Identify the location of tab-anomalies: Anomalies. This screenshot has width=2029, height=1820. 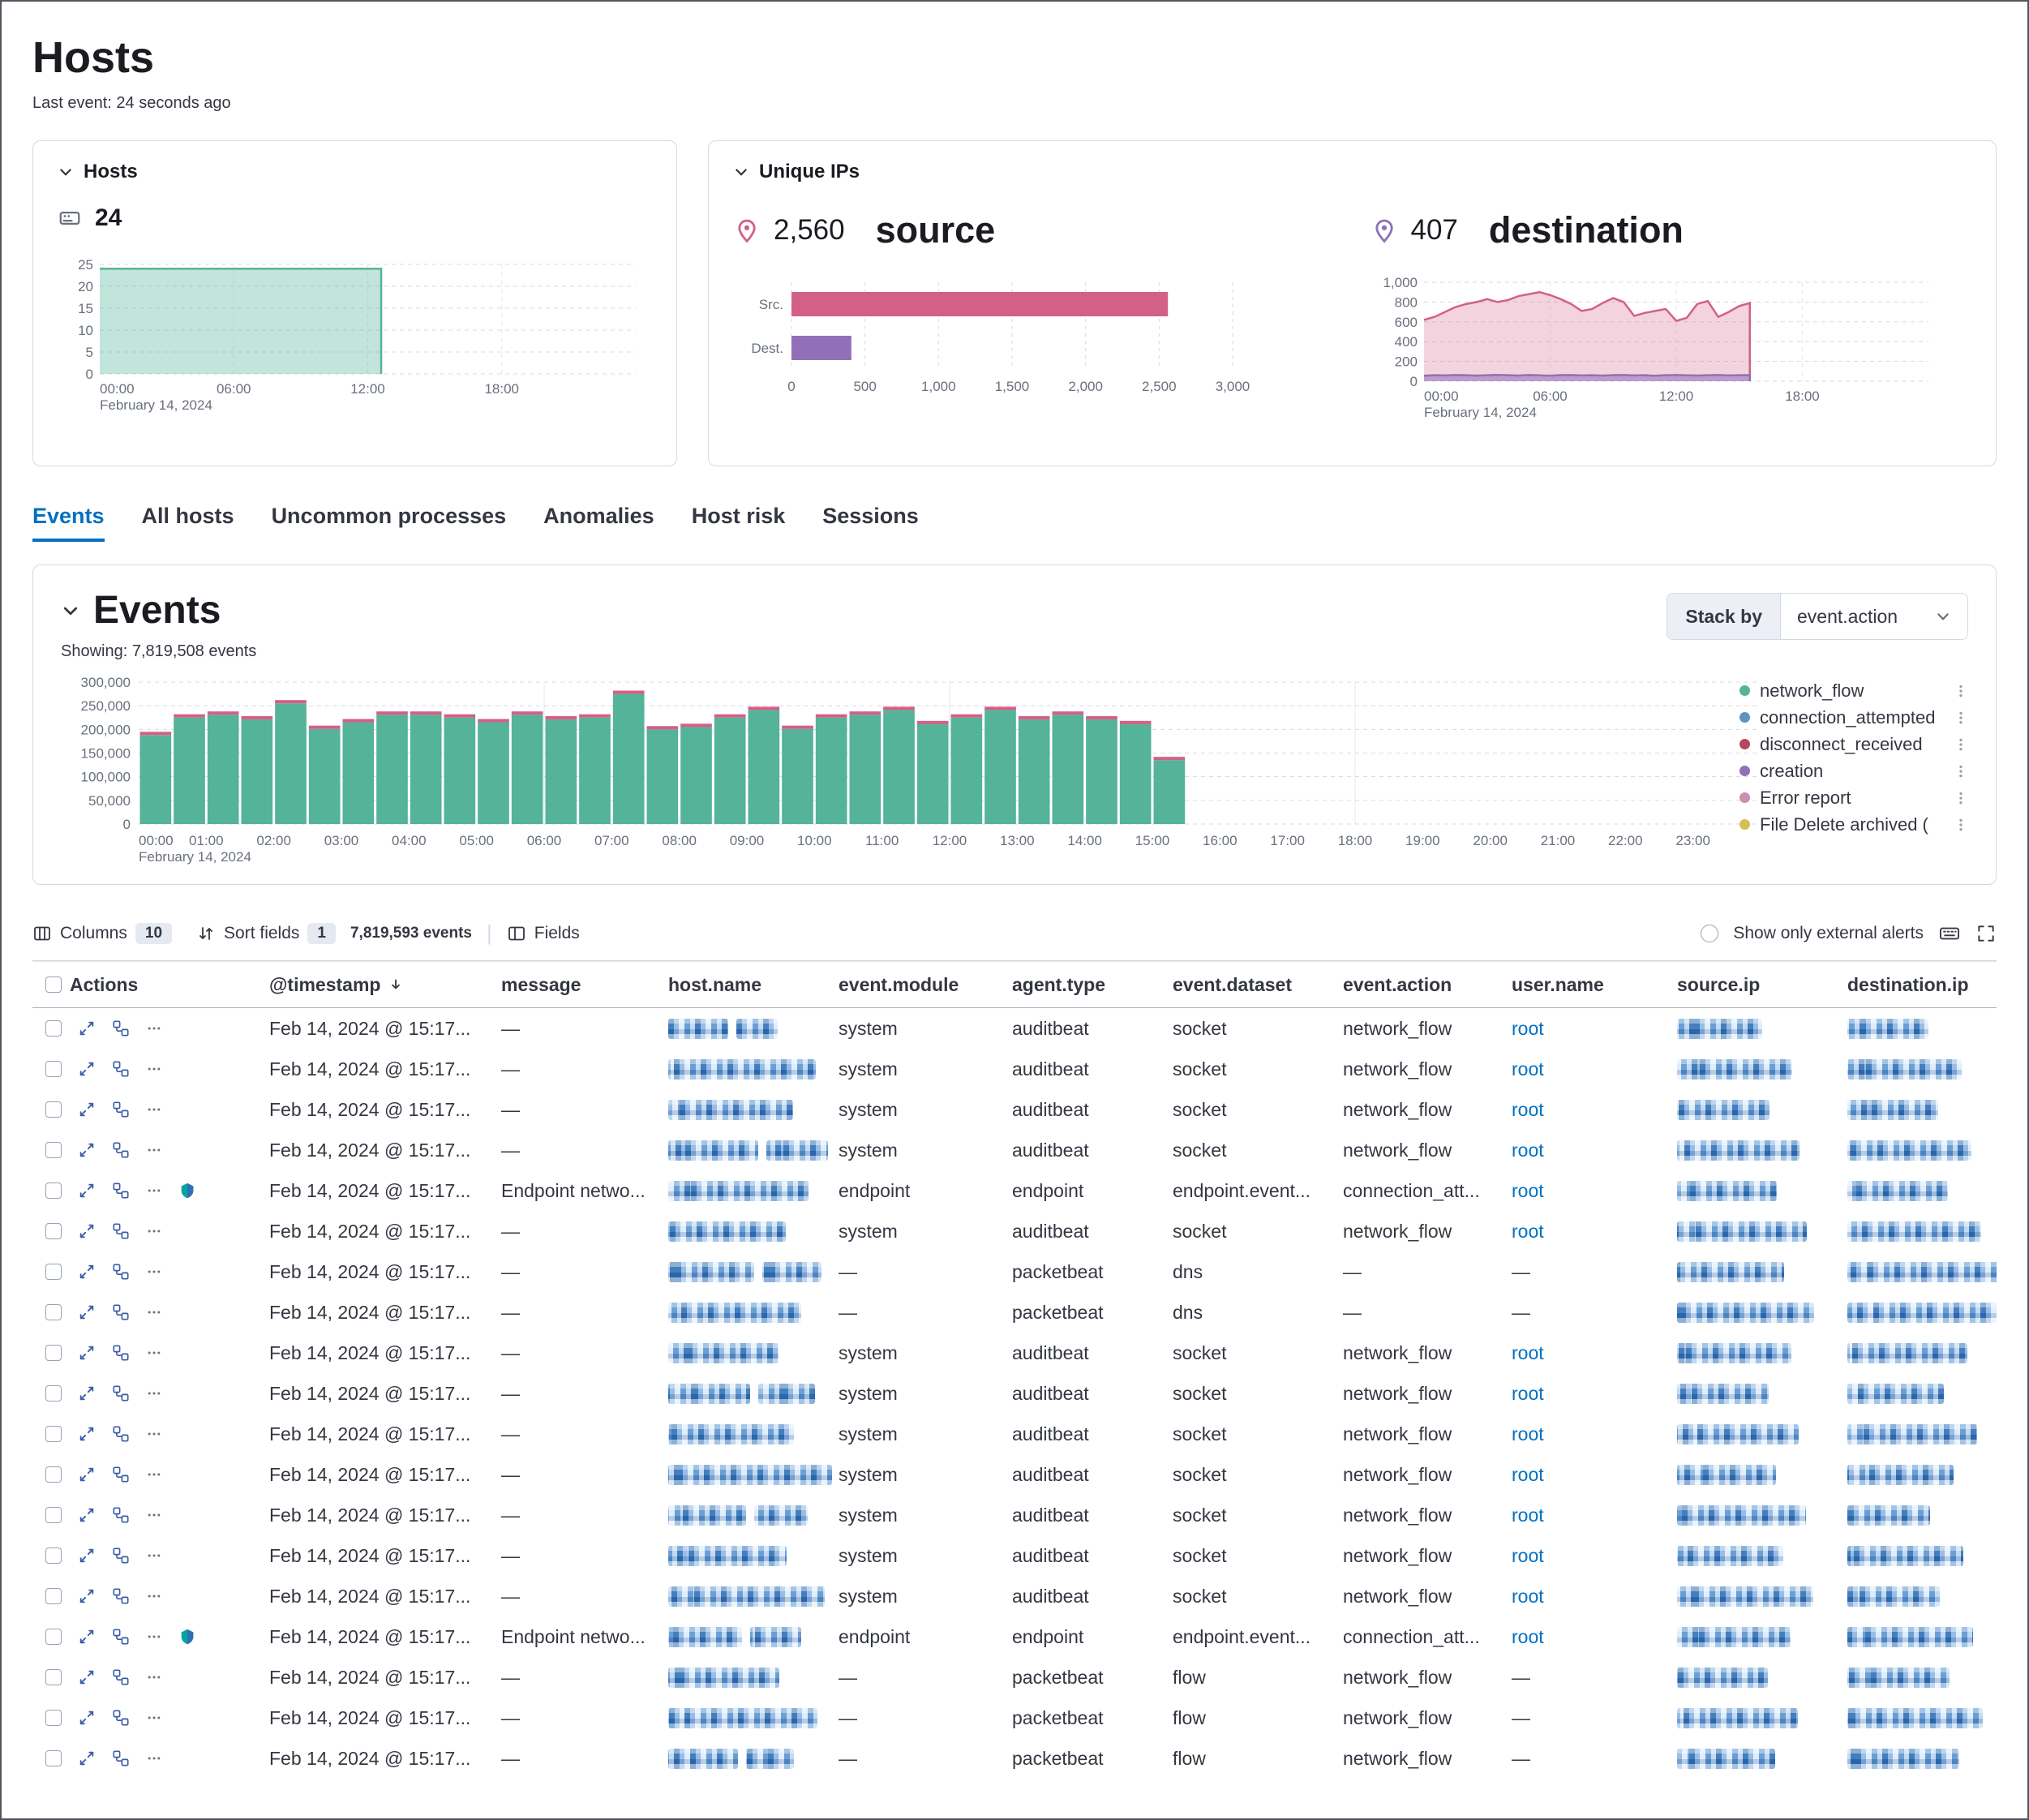
(598, 516).